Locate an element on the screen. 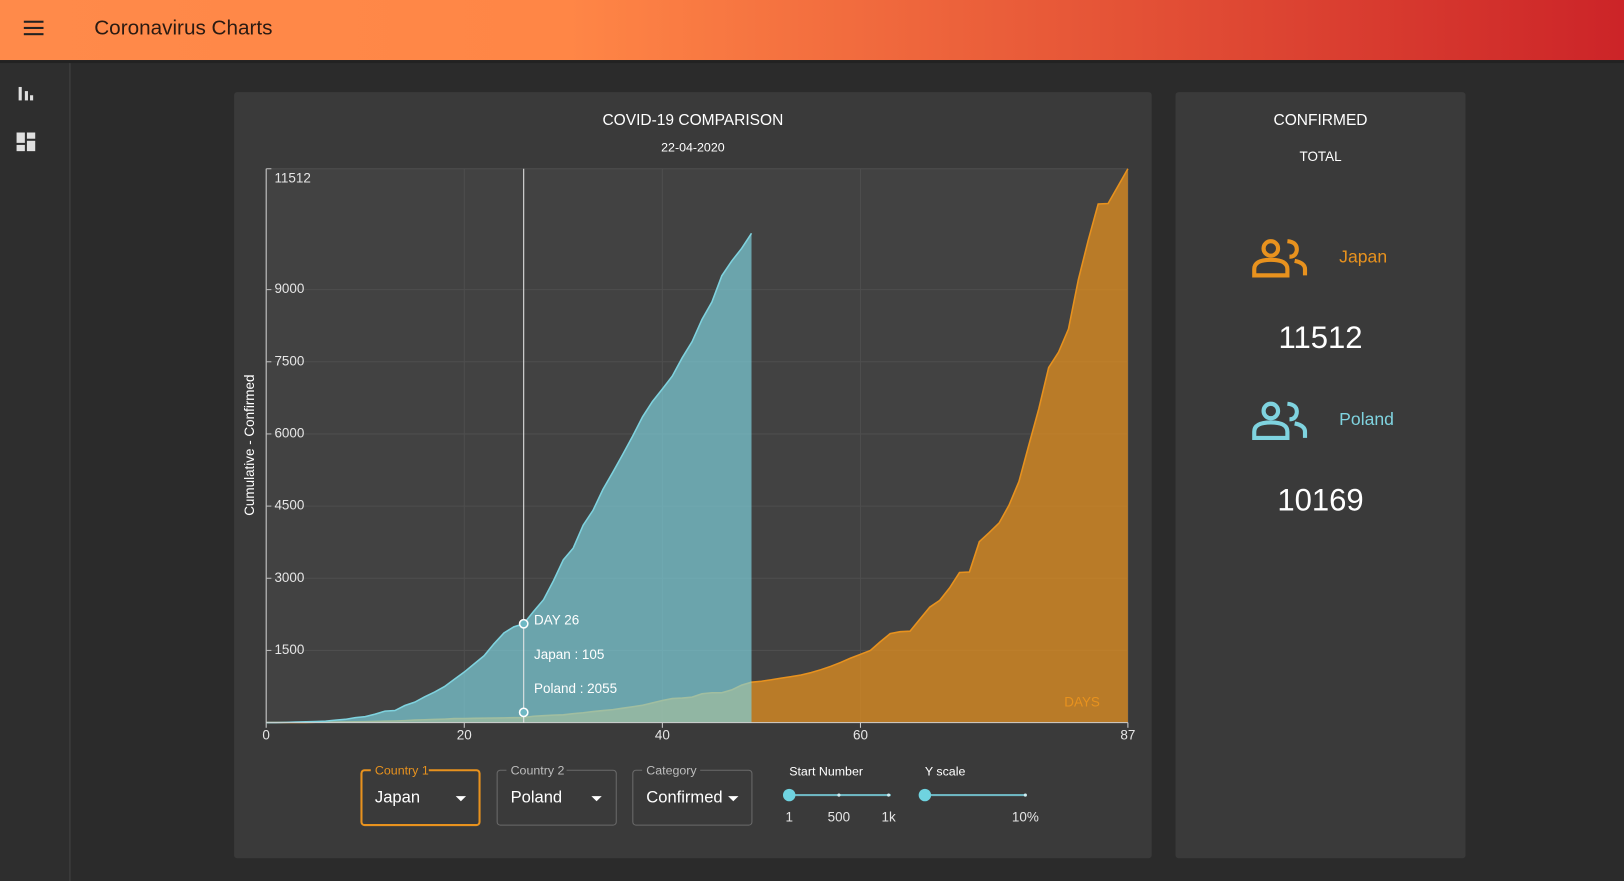 This screenshot has height=881, width=1624. country-name: Poland is located at coordinates (1366, 419).